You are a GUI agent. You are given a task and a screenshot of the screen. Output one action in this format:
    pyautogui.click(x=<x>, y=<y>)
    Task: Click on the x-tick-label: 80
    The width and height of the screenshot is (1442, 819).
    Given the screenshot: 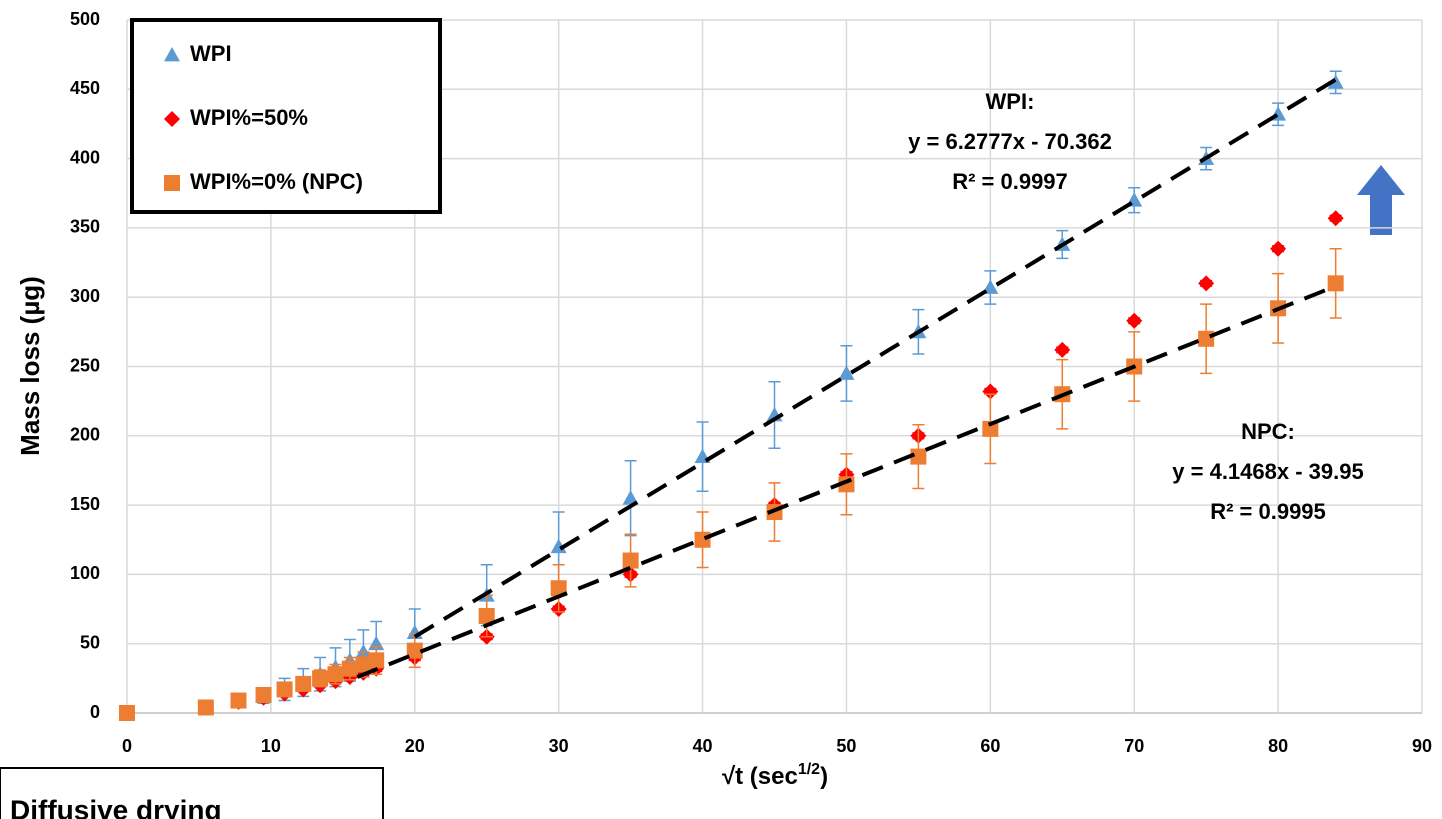 What is the action you would take?
    pyautogui.click(x=1278, y=746)
    